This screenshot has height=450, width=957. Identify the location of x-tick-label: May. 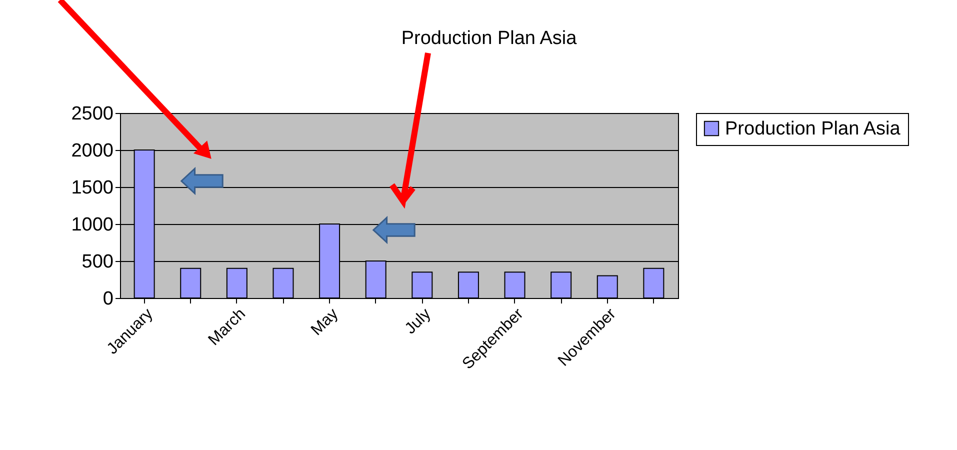
(325, 322).